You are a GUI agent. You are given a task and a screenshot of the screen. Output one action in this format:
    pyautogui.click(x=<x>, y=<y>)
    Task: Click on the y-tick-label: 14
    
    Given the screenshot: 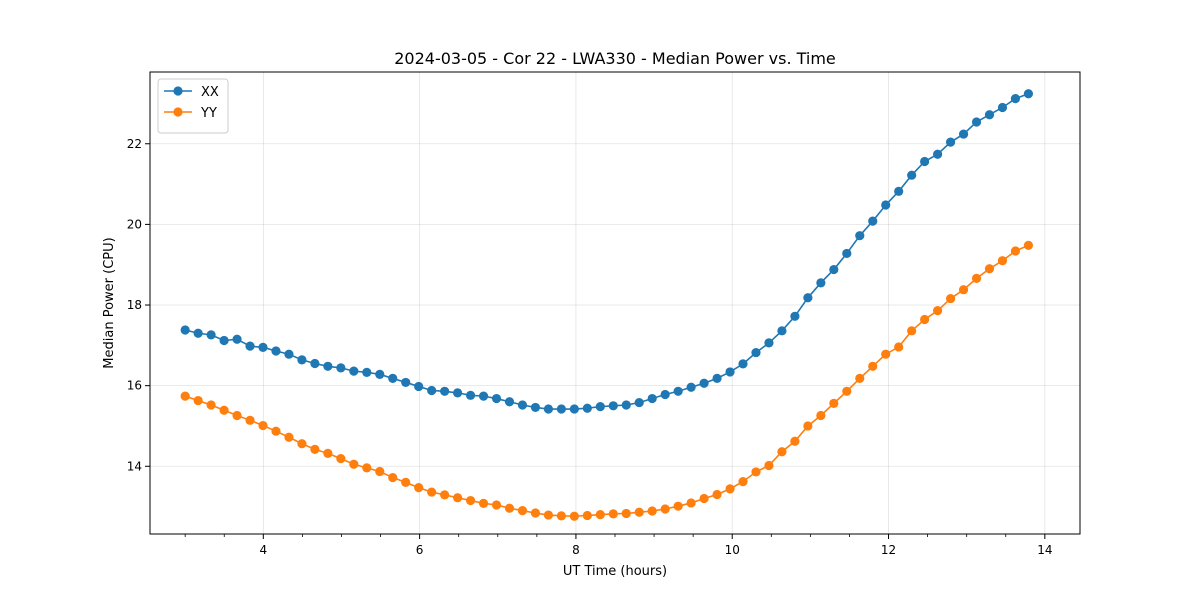 What is the action you would take?
    pyautogui.click(x=134, y=466)
    